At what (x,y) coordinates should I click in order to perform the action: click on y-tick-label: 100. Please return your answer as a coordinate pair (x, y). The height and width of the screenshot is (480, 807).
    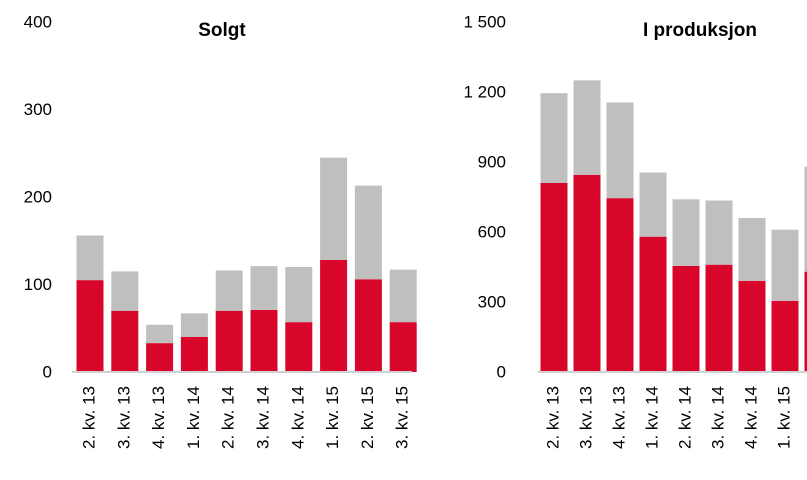
    Looking at the image, I should click on (38, 284).